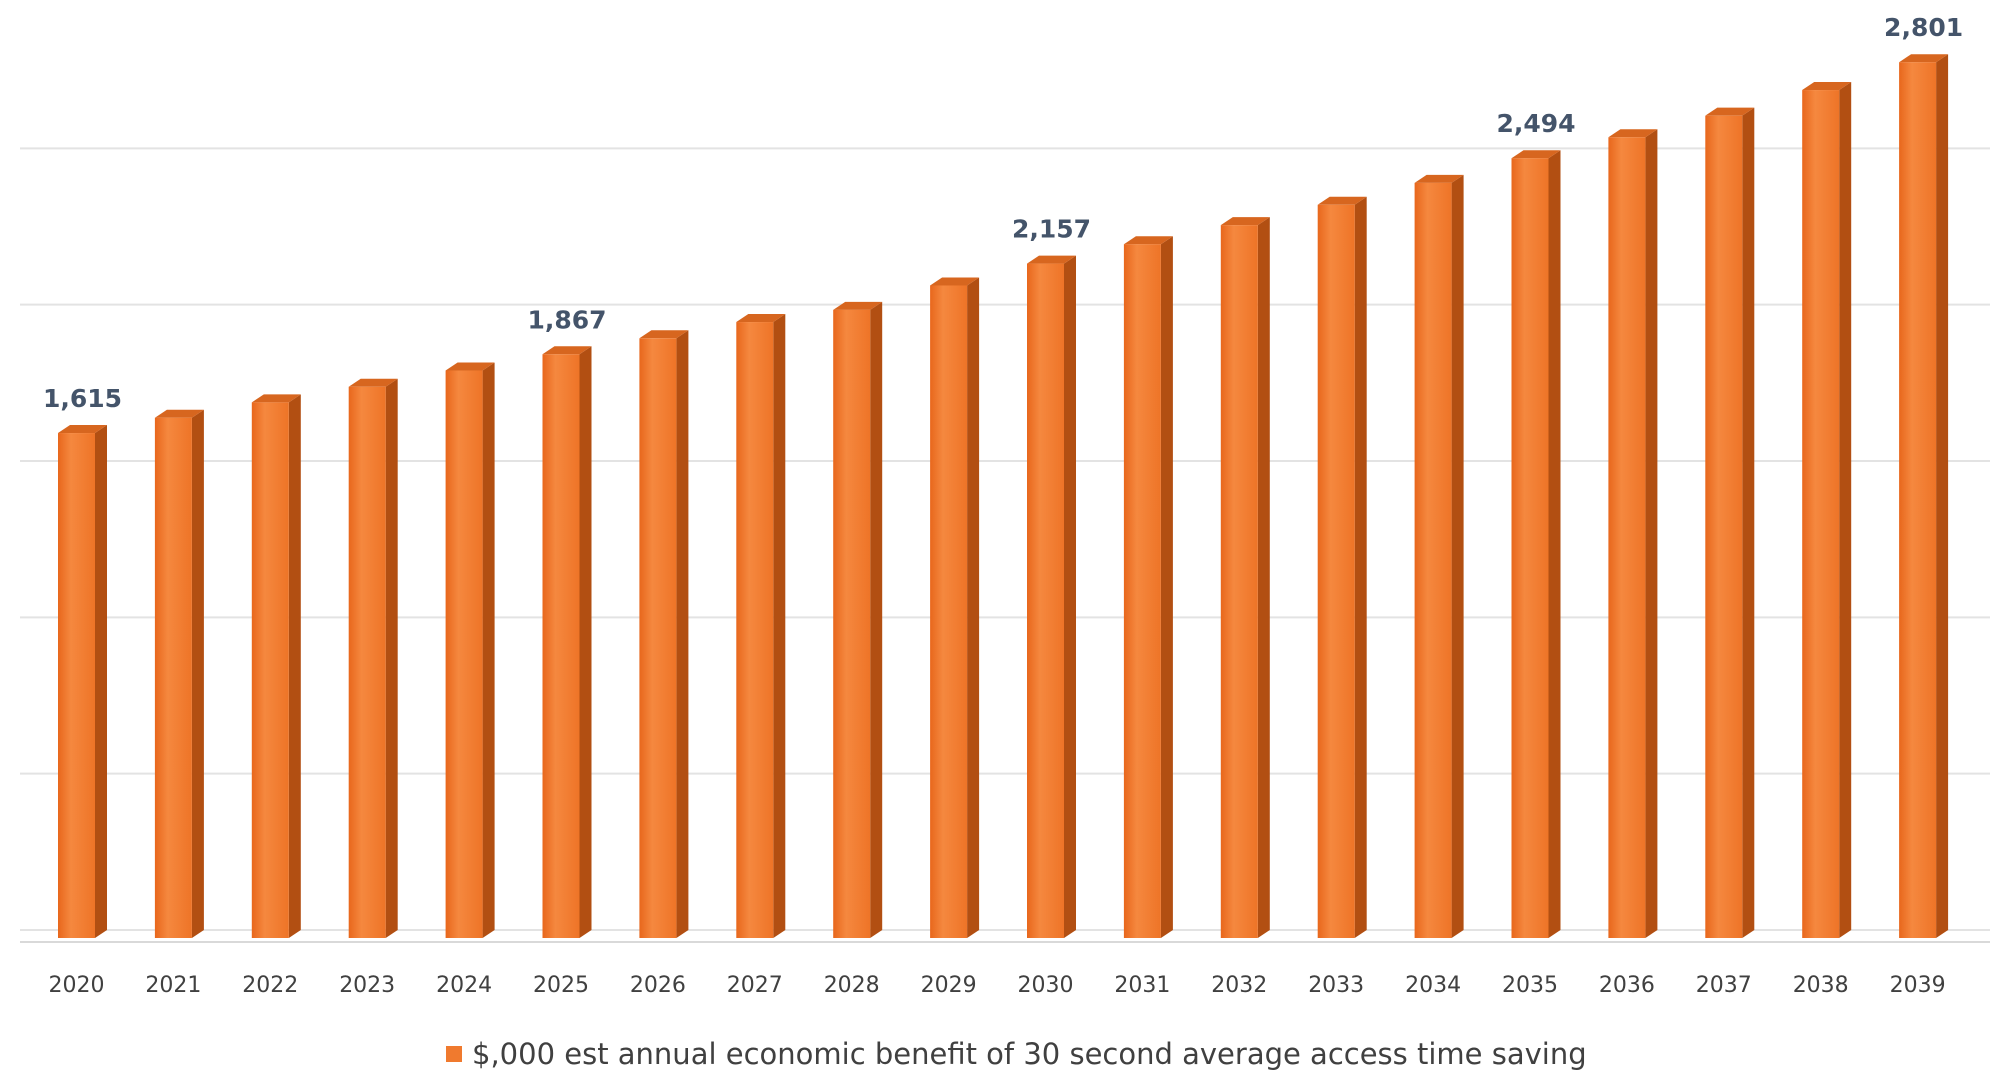 This screenshot has height=1085, width=2000. Describe the element at coordinates (1336, 985) in the screenshot. I see `x-tick-label: 2033` at that location.